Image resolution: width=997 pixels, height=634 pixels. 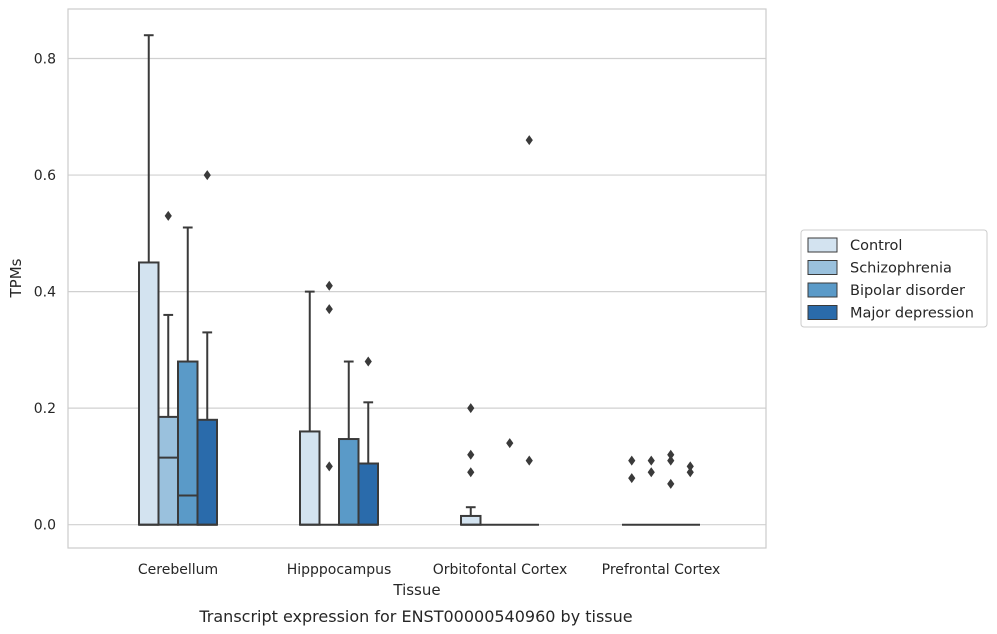 I want to click on y-tick-label: 0.6, so click(x=45, y=176).